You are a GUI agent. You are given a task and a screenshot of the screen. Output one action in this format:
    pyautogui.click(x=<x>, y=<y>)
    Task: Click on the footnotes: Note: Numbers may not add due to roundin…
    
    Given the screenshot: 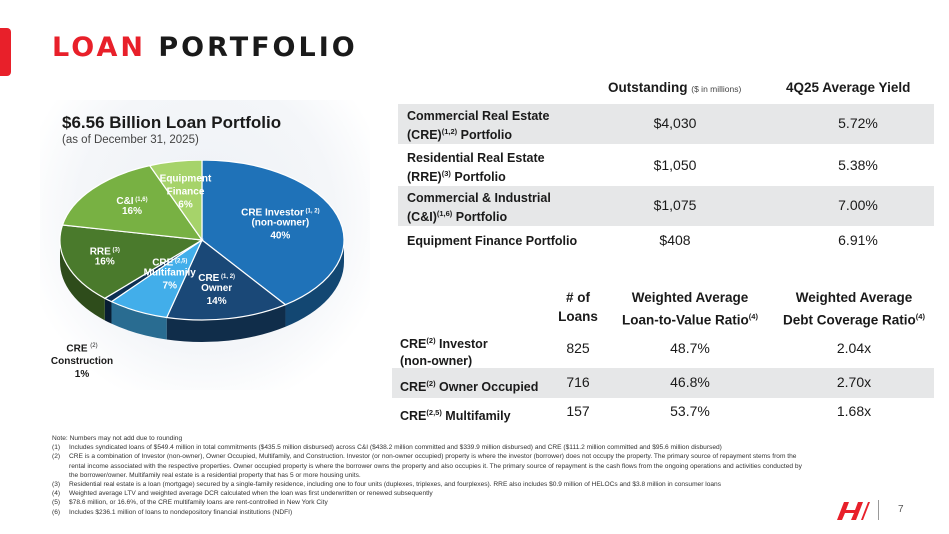 What is the action you would take?
    pyautogui.click(x=432, y=475)
    